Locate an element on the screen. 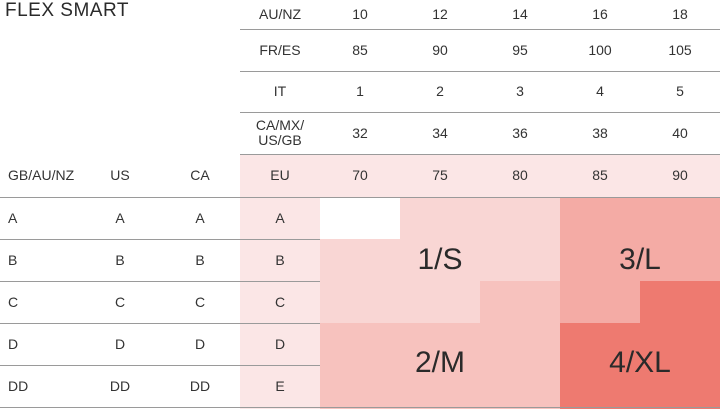  size-l-dark-block is located at coordinates (680, 302).